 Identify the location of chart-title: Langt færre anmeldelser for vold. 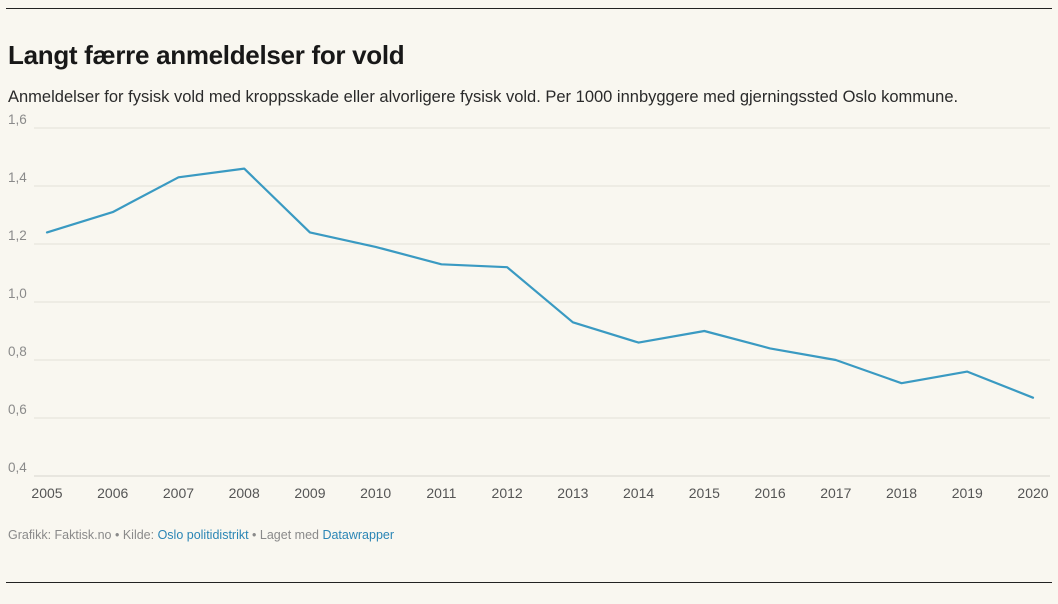
(206, 55).